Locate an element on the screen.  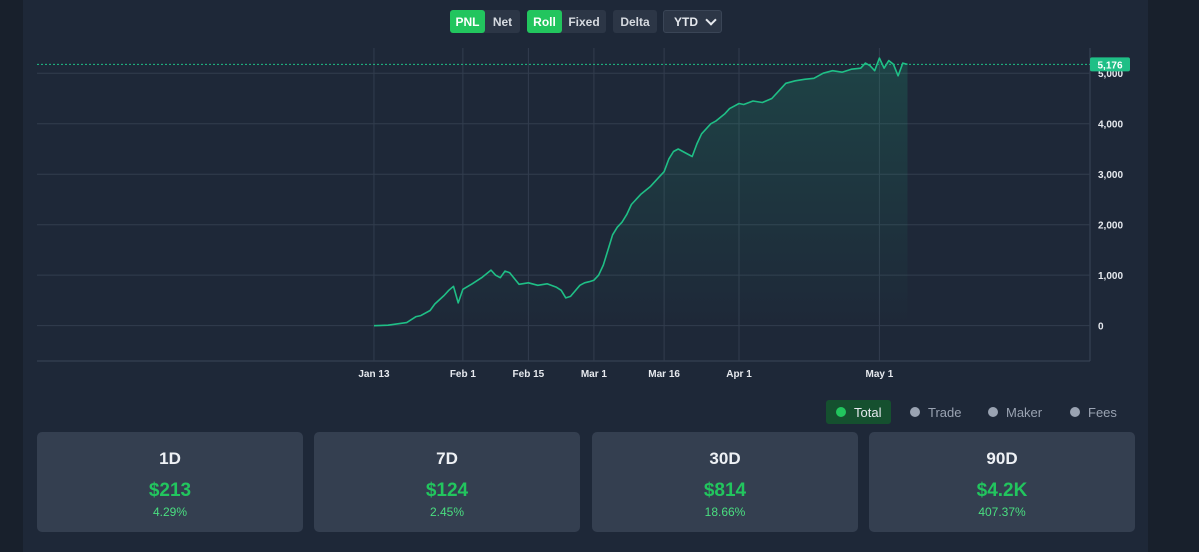
chevron-down-icon is located at coordinates (711, 20).